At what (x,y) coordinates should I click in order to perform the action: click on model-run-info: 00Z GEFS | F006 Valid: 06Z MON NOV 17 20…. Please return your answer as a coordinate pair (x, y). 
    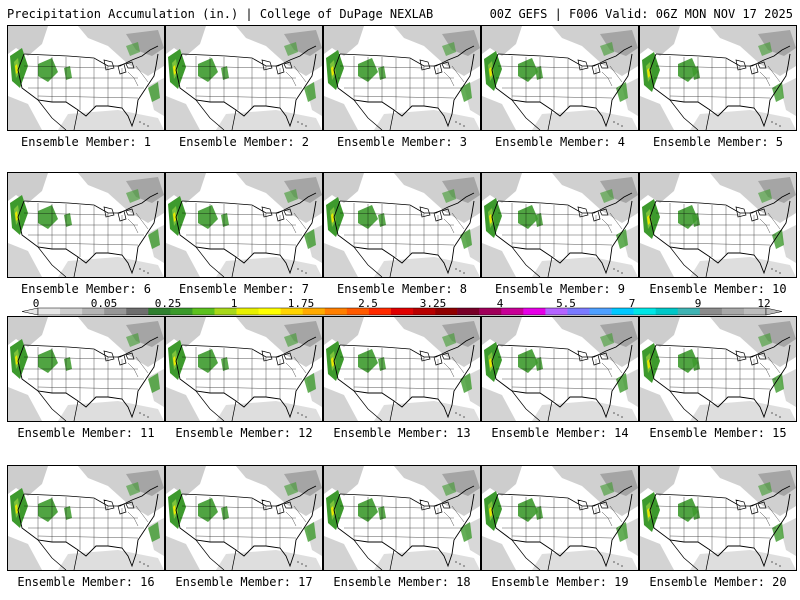
    Looking at the image, I should click on (641, 14).